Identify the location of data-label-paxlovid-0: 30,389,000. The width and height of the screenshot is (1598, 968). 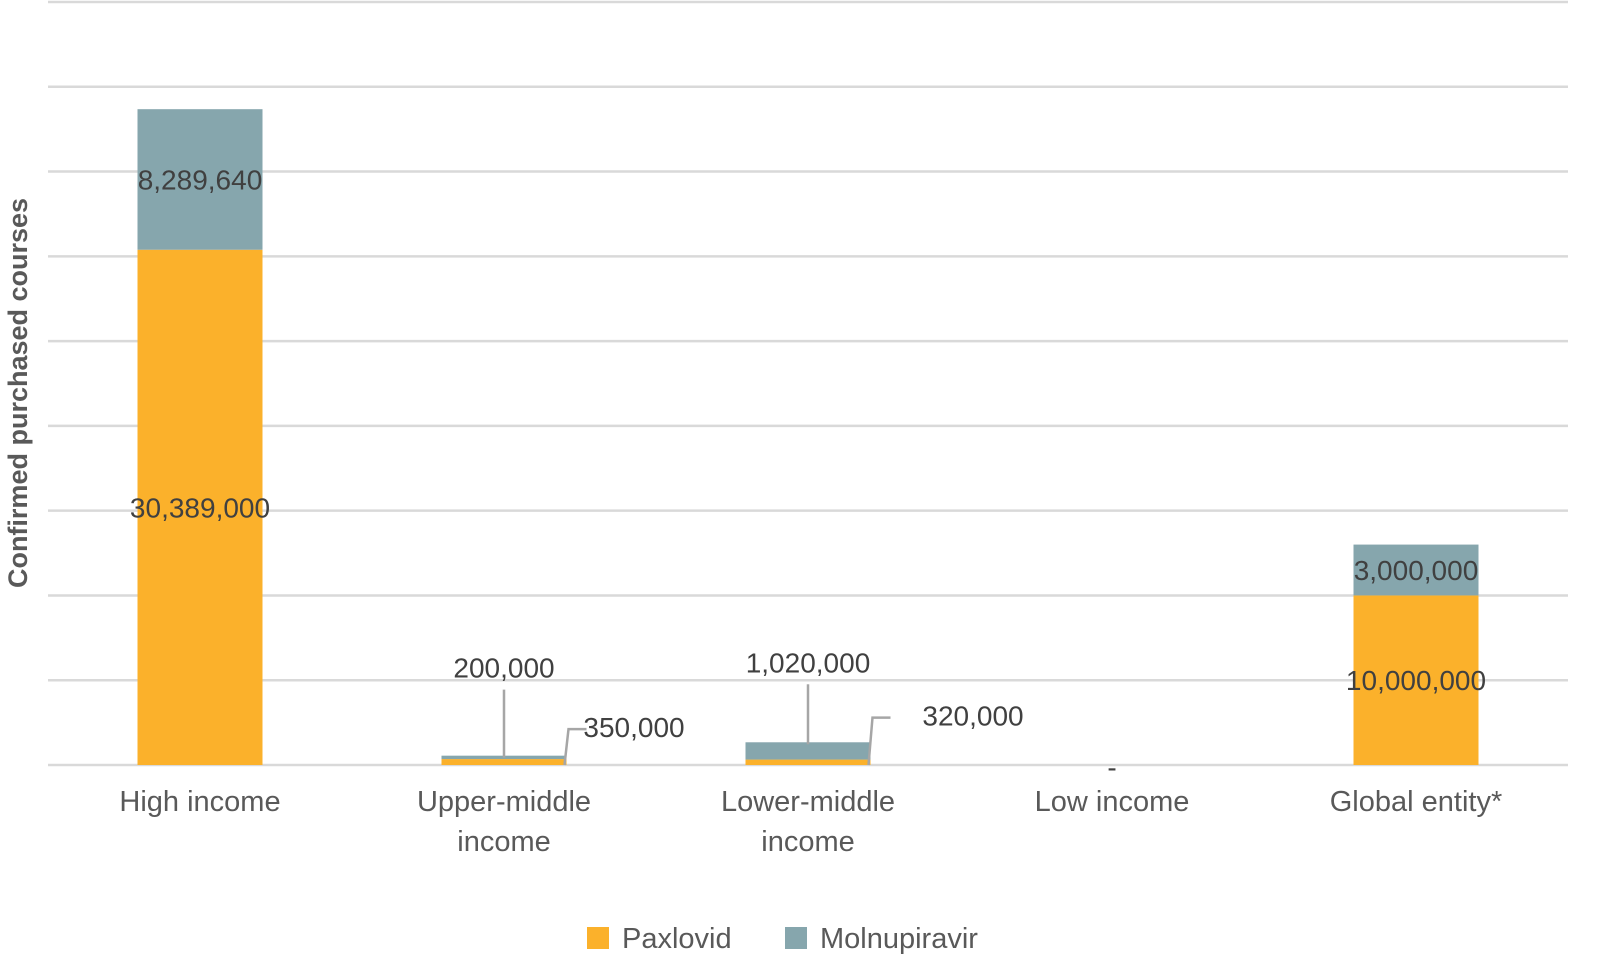
(200, 507).